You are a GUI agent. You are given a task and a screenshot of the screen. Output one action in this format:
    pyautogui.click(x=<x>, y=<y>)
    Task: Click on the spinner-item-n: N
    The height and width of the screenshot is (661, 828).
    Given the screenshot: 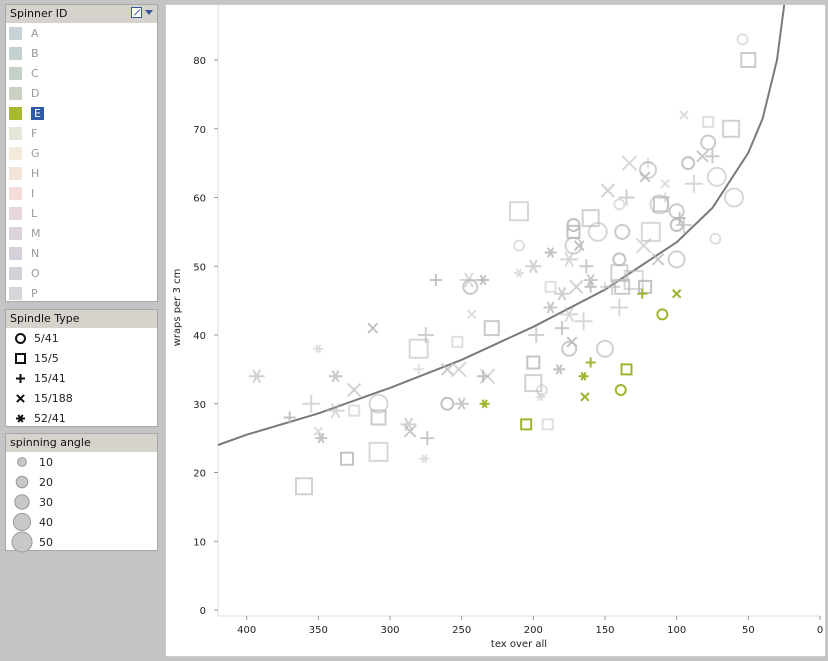 What is the action you would take?
    pyautogui.click(x=81, y=253)
    